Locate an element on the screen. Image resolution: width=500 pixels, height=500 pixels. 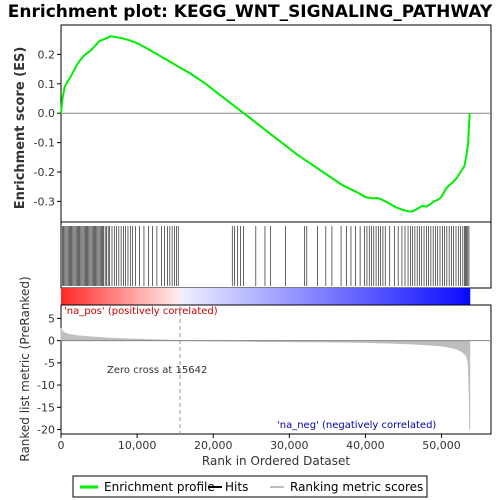
x-axis: 0 10,000 20,000 30,000 40,000 50,000 is located at coordinates (259, 443).